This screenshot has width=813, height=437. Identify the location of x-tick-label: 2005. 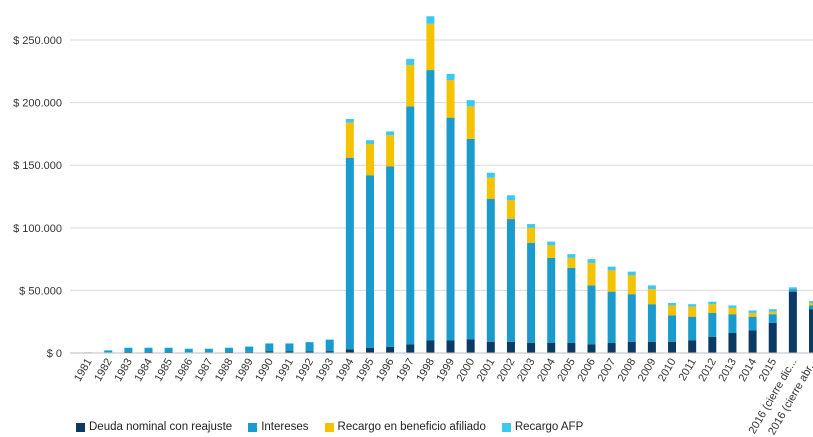
(566, 370).